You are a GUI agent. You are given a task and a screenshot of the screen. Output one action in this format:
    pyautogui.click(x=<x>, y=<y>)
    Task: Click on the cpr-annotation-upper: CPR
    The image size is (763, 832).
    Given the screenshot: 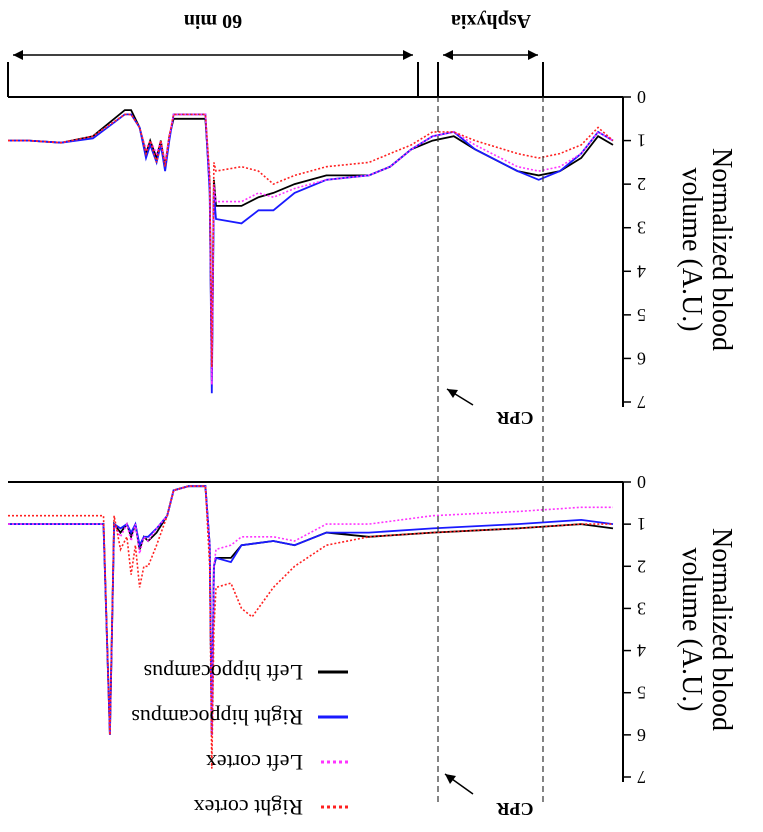 What is the action you would take?
    pyautogui.click(x=490, y=408)
    